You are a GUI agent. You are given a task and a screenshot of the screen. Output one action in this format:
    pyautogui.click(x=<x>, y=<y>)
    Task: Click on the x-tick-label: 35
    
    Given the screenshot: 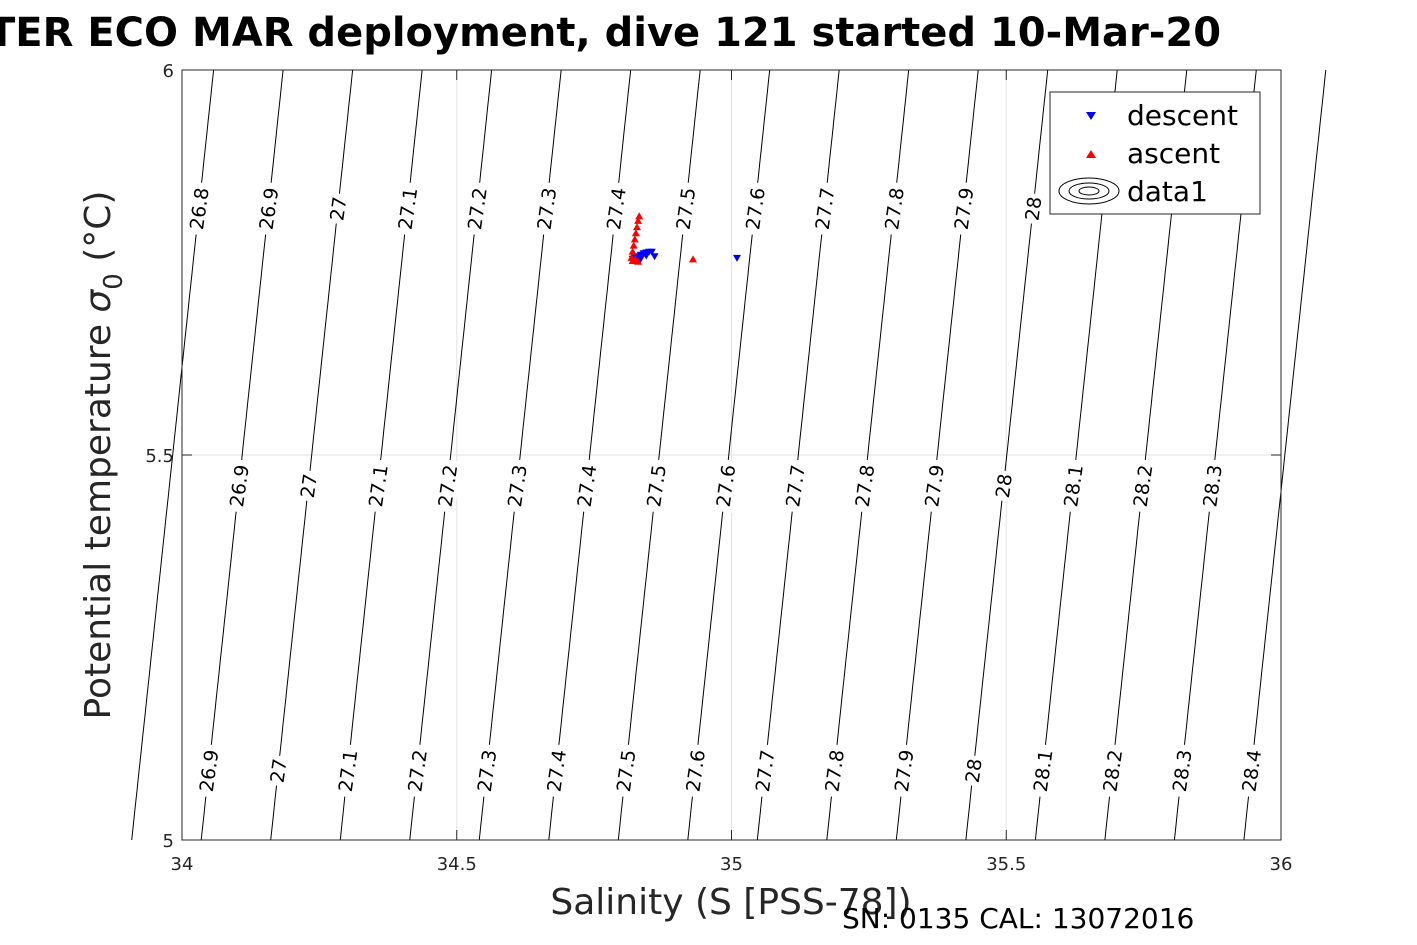 What is the action you would take?
    pyautogui.click(x=731, y=864)
    